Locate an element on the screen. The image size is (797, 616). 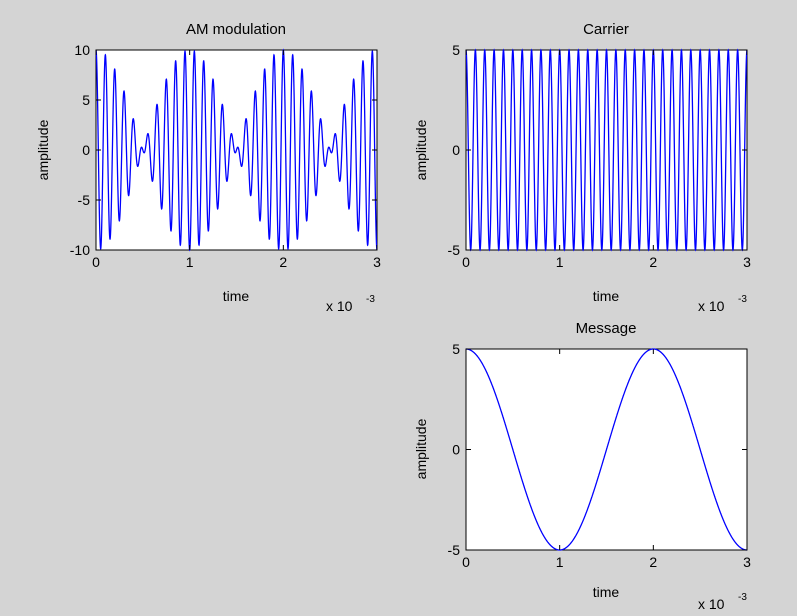
carrier-xtick-label-1: 1 is located at coordinates (560, 262).